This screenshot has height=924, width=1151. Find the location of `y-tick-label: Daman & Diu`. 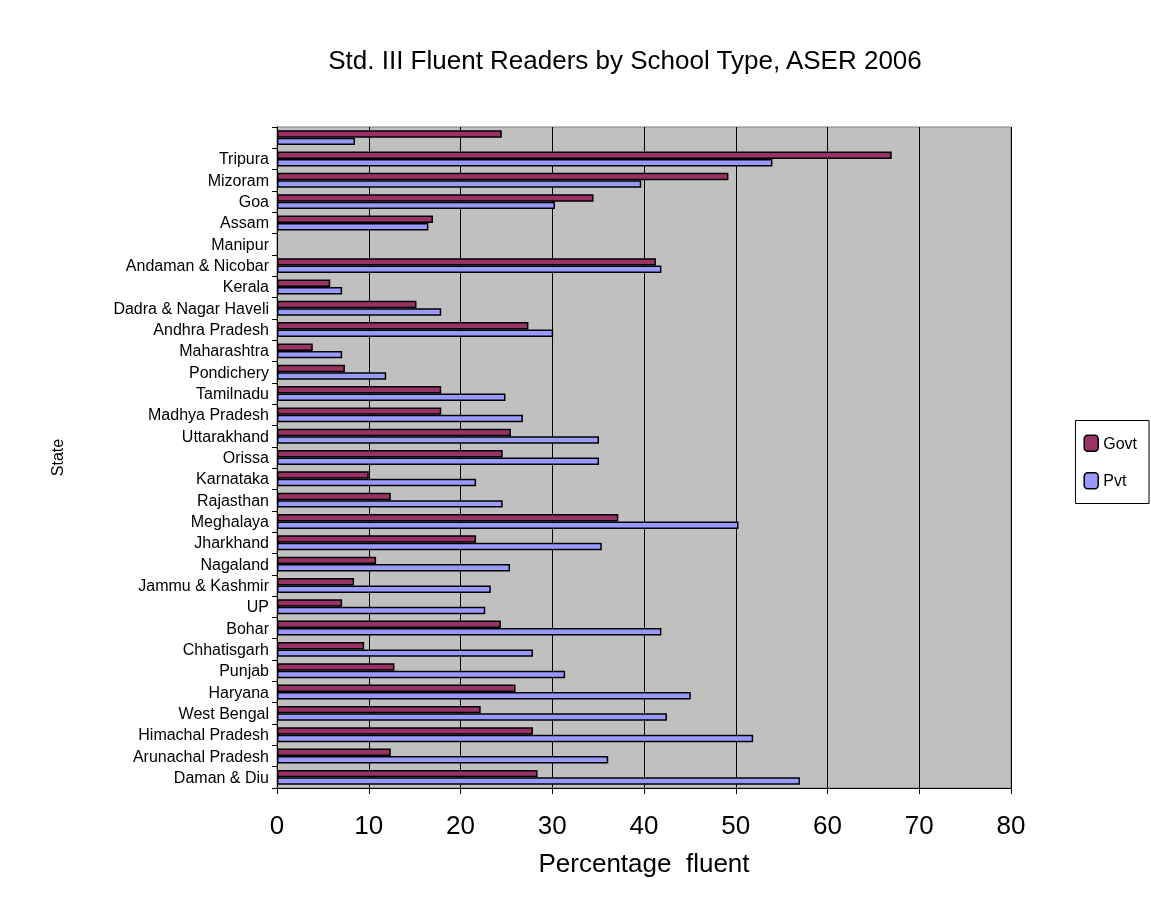

y-tick-label: Daman & Diu is located at coordinates (221, 777).